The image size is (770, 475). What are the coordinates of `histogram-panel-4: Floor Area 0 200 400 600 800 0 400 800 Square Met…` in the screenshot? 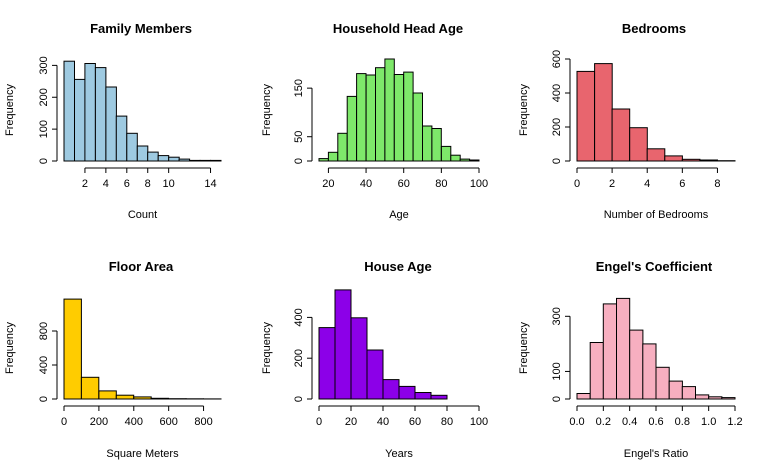 It's located at (113, 359).